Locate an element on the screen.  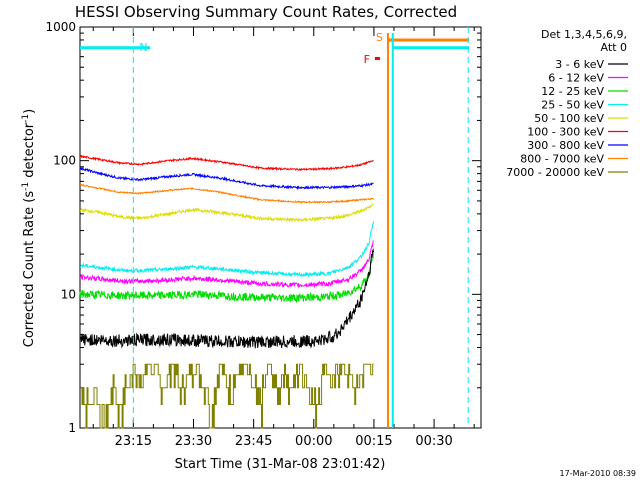
series-line-300-800-kev is located at coordinates (226, 178).